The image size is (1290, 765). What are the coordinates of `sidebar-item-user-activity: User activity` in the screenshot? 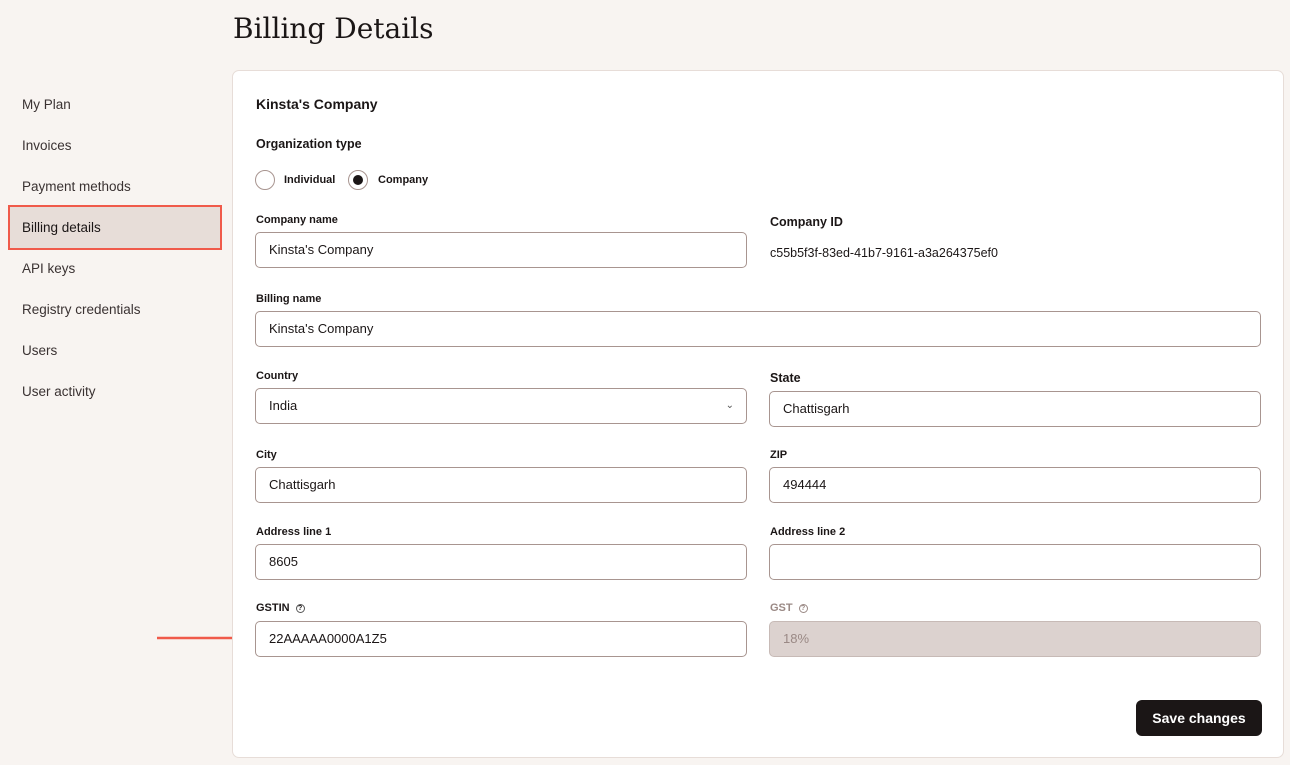 It's located at (59, 391).